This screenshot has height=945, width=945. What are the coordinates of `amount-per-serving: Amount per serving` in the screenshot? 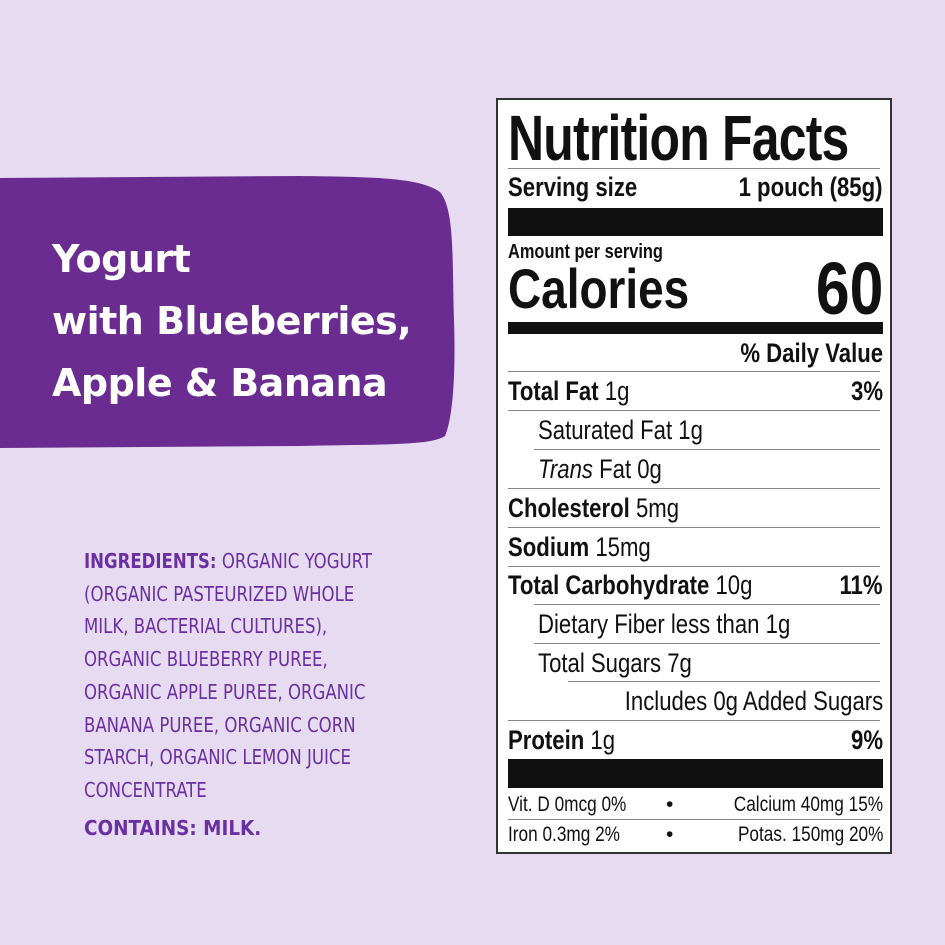 It's located at (585, 252).